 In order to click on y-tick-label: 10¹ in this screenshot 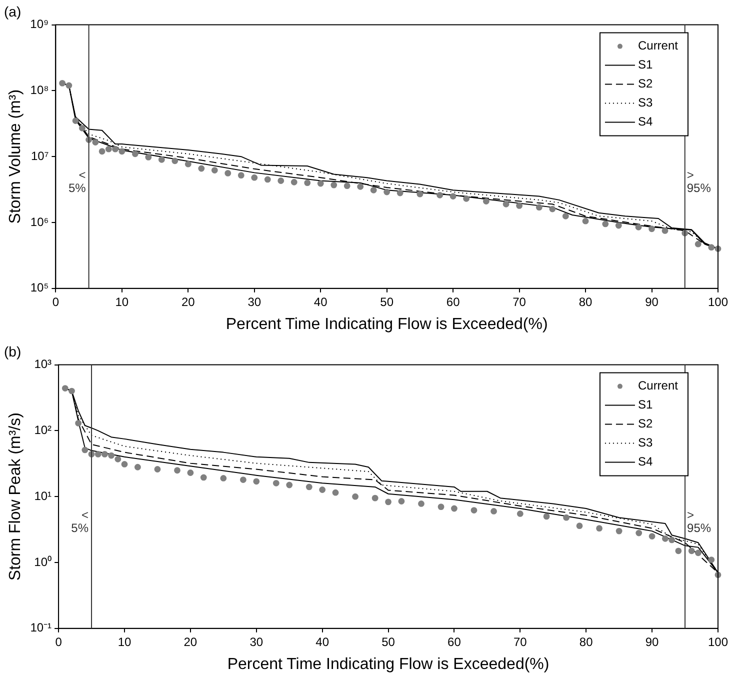, I will do `click(43, 495)`.